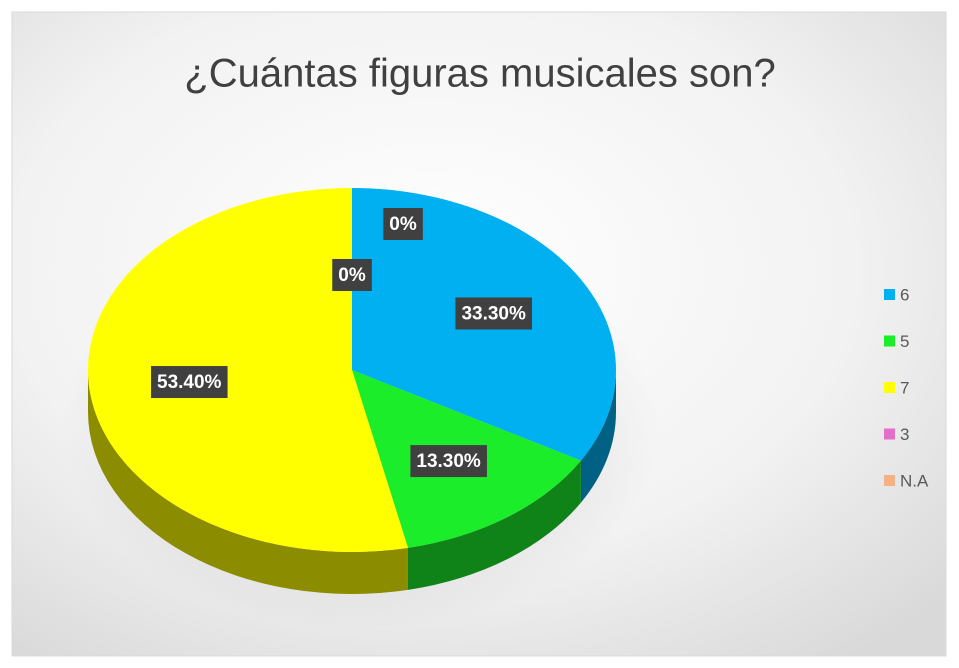 This screenshot has width=959, height=668. Describe the element at coordinates (904, 341) in the screenshot. I see `legend-label: 5` at that location.